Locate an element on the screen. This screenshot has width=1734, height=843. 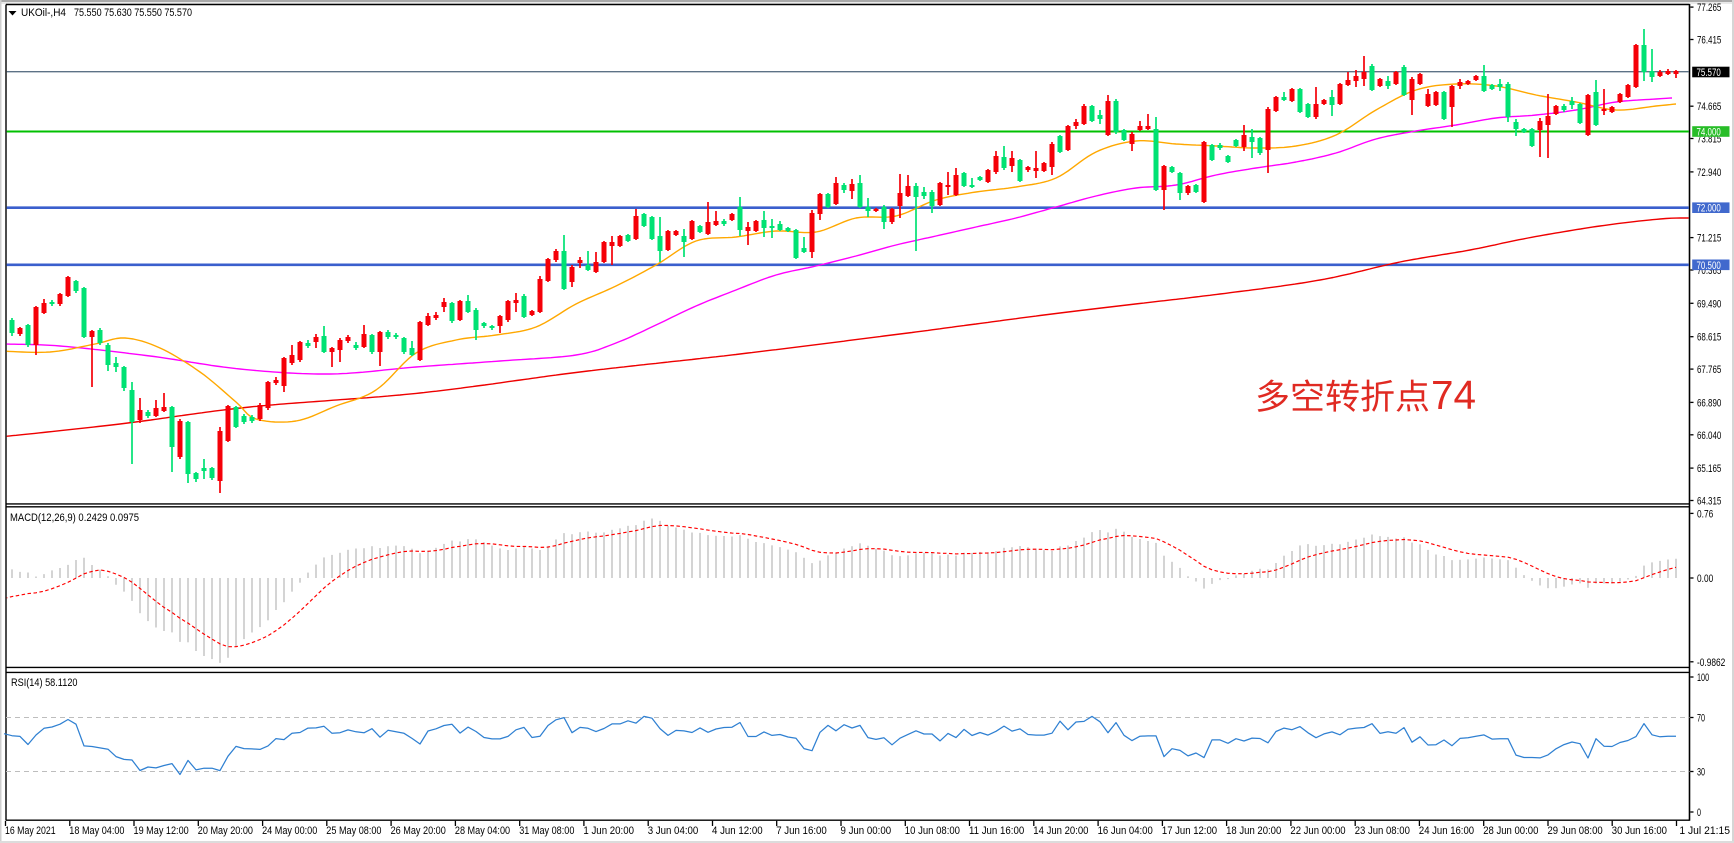
svg-text: 66.040 is located at coordinates (1709, 436).